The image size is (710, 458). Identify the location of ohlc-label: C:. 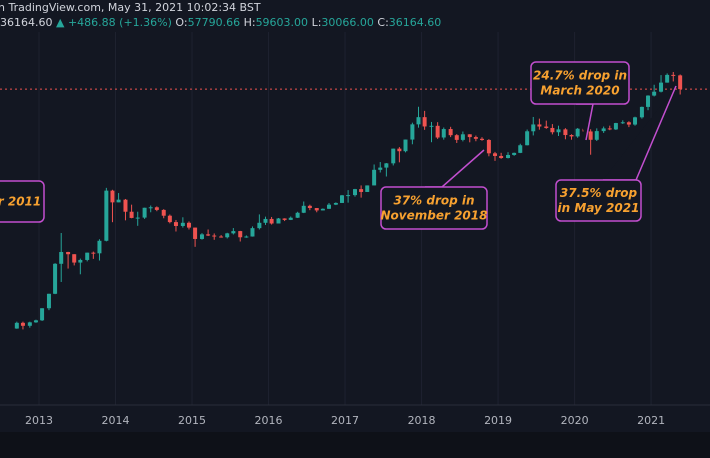
(383, 22).